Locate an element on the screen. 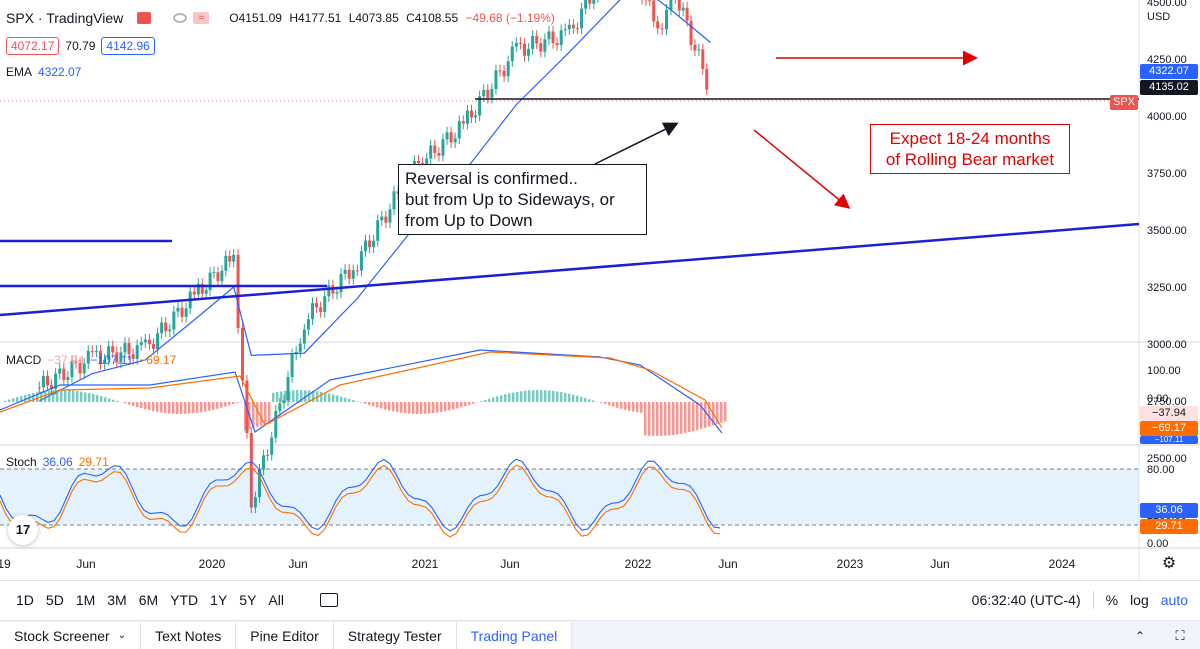 This screenshot has height=649, width=1200. alert-icon is located at coordinates (144, 18).